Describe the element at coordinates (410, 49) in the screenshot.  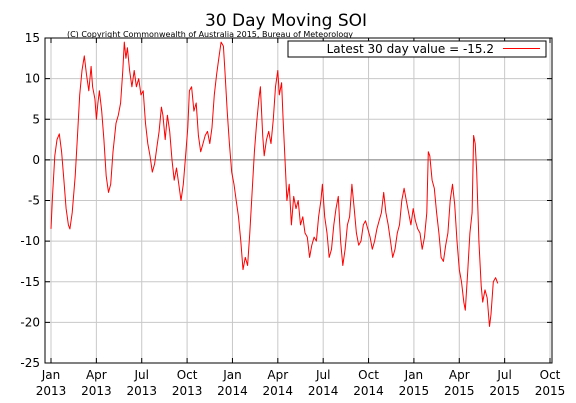
I see `legend-label: Latest 30 day value = -15.2` at that location.